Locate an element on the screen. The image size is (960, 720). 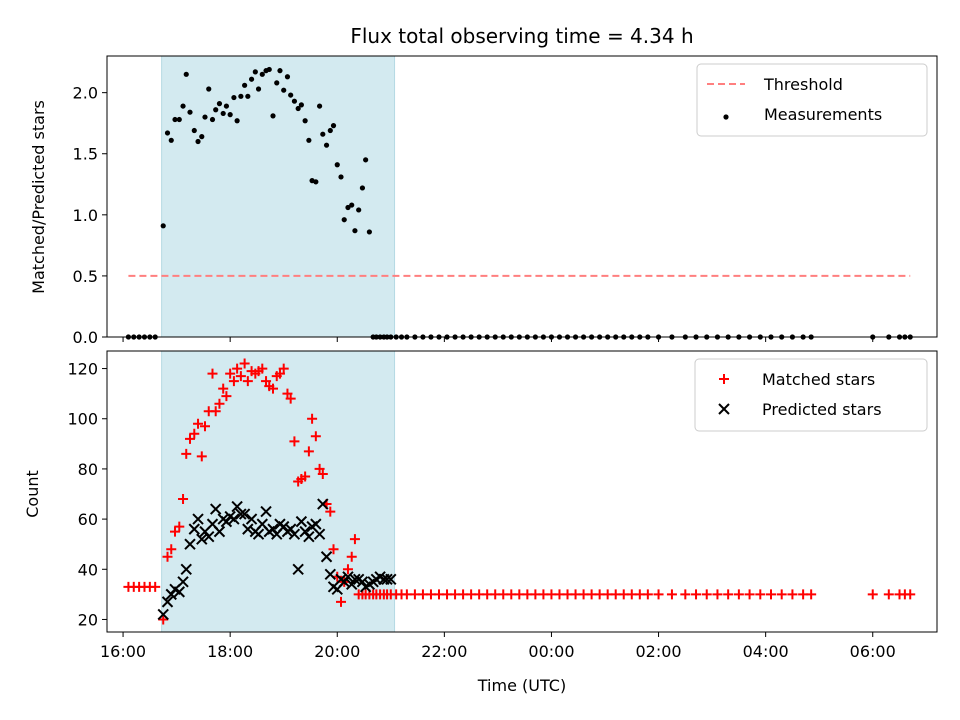
bottom-y-axis-label: Count is located at coordinates (32, 494).